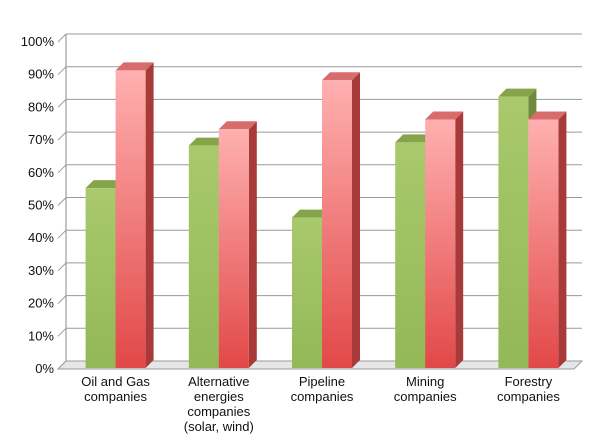 The image size is (600, 440). I want to click on category-label-line: Alternative, so click(218, 381).